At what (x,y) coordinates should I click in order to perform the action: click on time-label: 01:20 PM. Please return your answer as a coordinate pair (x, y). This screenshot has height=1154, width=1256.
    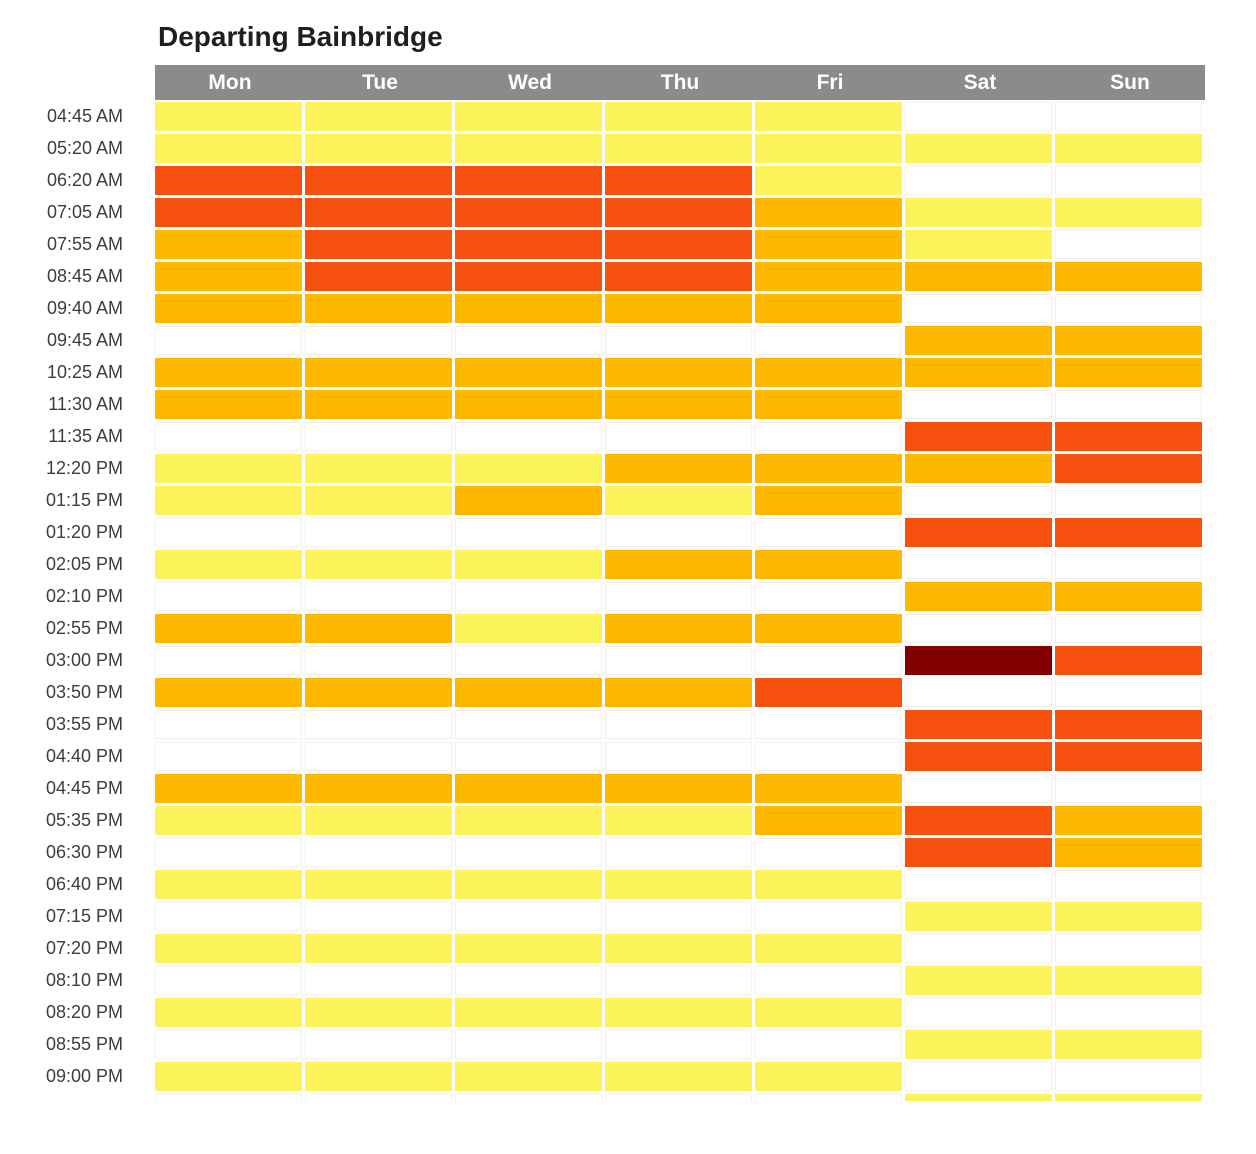
    Looking at the image, I should click on (84, 532).